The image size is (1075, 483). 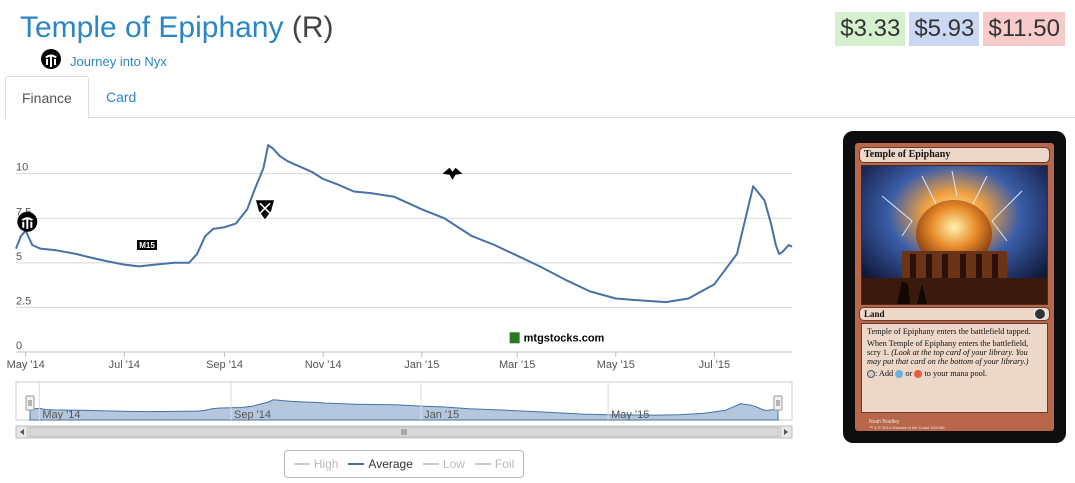 I want to click on x-tick-label: Jan '15, so click(x=421, y=365).